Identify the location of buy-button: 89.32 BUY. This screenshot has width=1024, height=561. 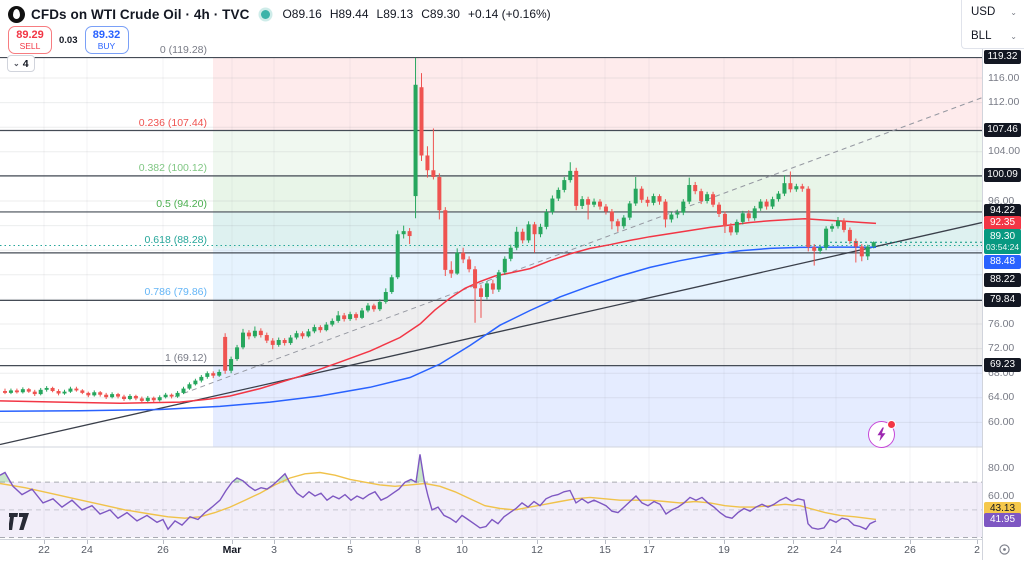
(106, 40).